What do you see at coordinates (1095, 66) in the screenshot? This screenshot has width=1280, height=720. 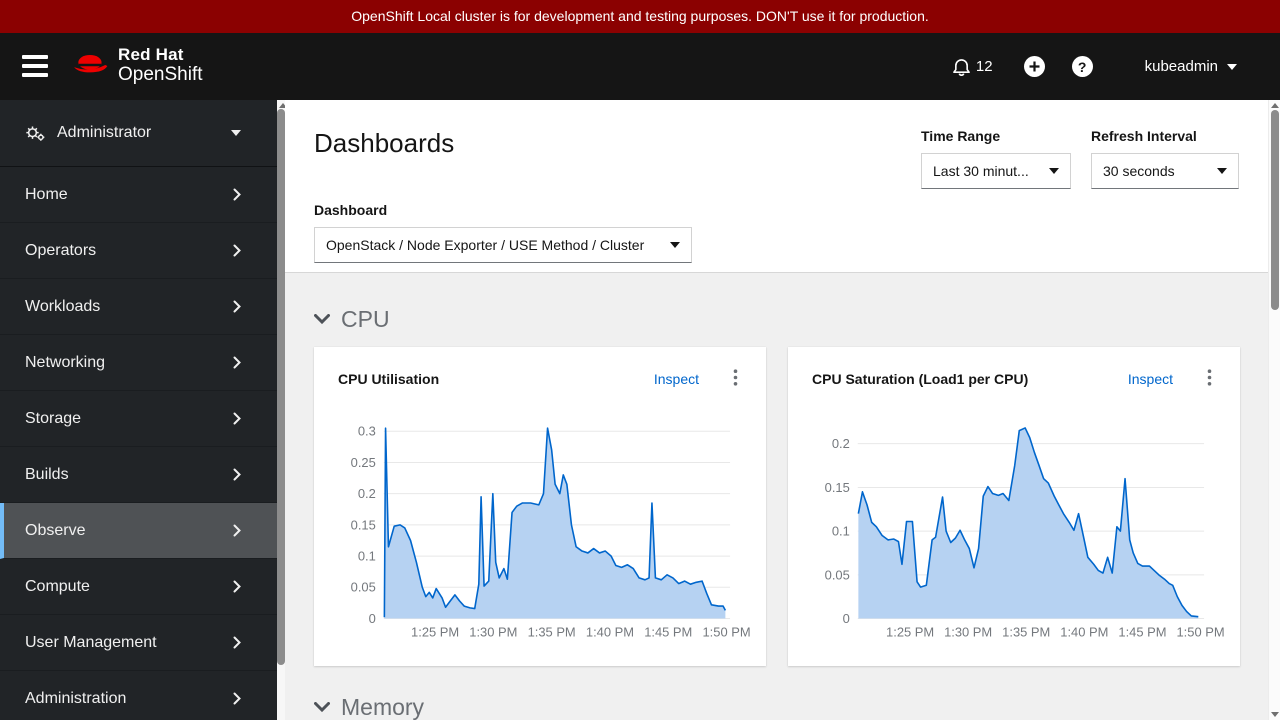 I see `masthead-toolbar: 12 ? kubeadmin` at bounding box center [1095, 66].